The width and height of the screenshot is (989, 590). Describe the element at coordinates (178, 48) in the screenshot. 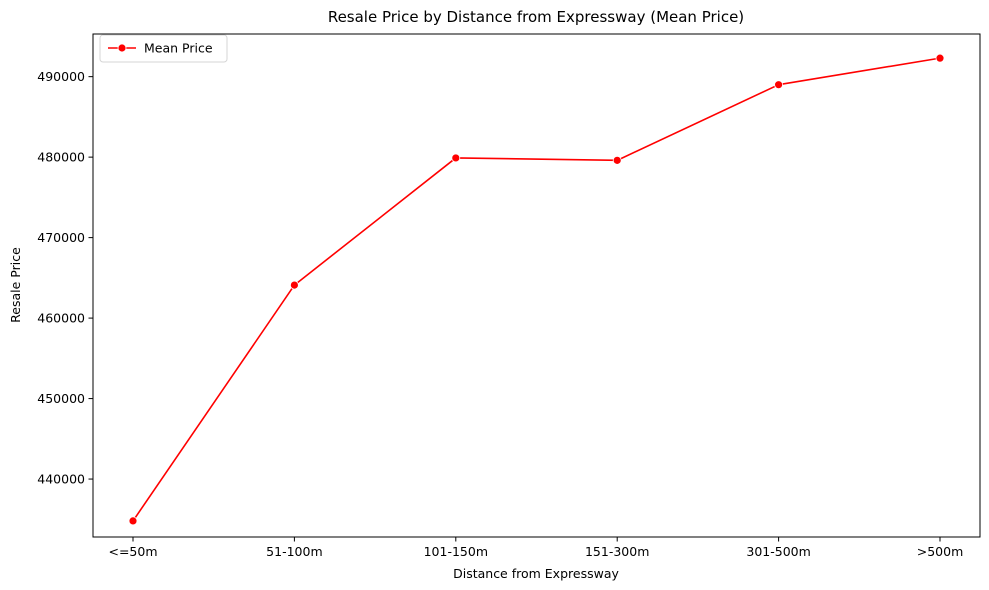

I see `legend-label: Mean Price` at that location.